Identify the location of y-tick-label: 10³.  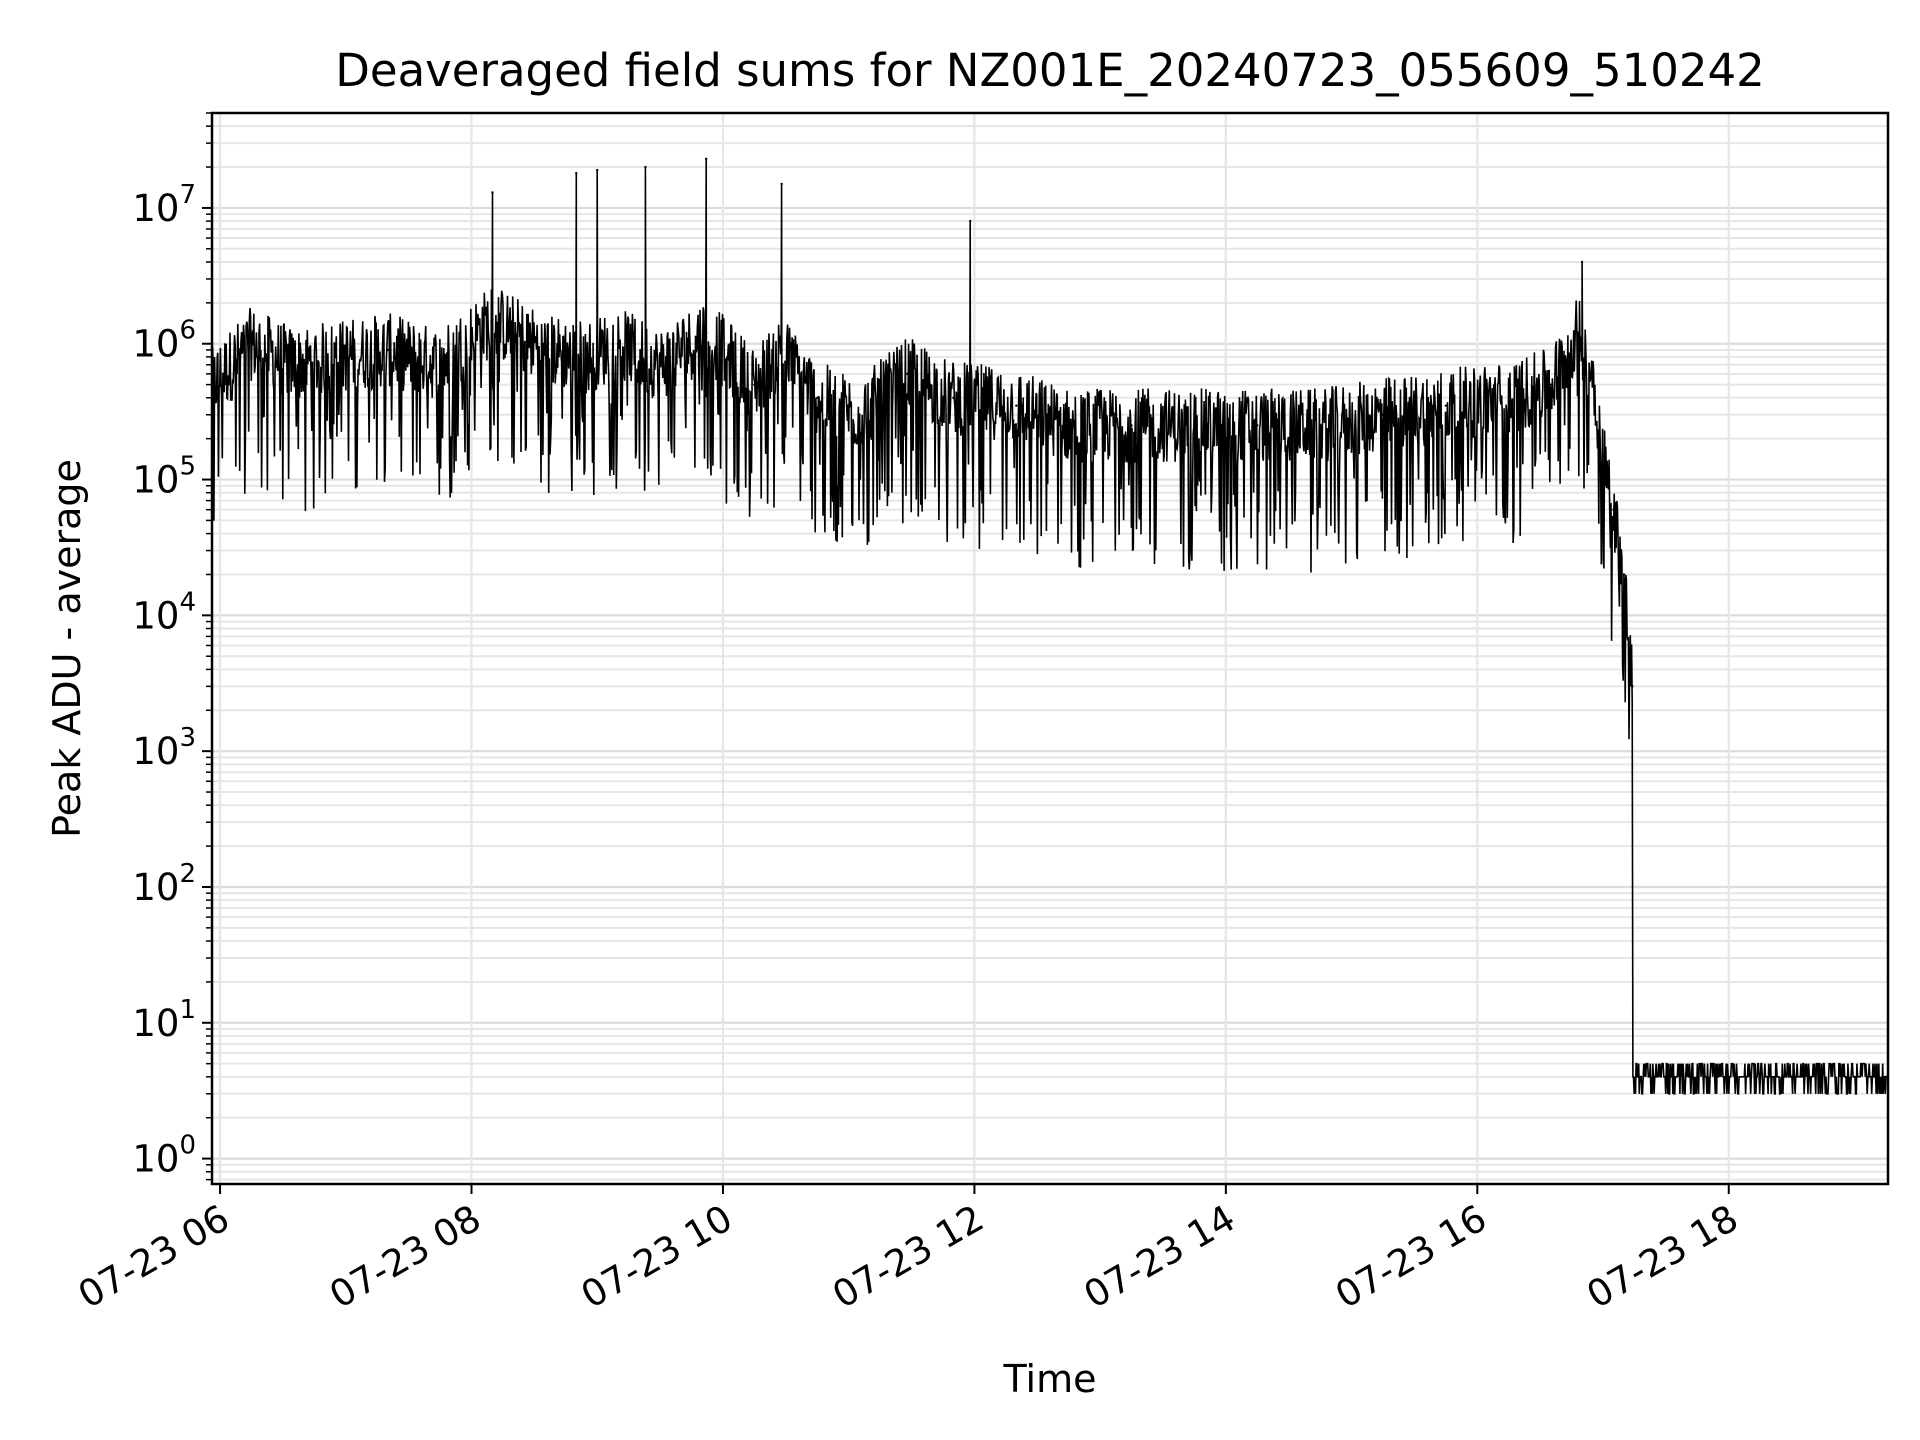
(164, 748).